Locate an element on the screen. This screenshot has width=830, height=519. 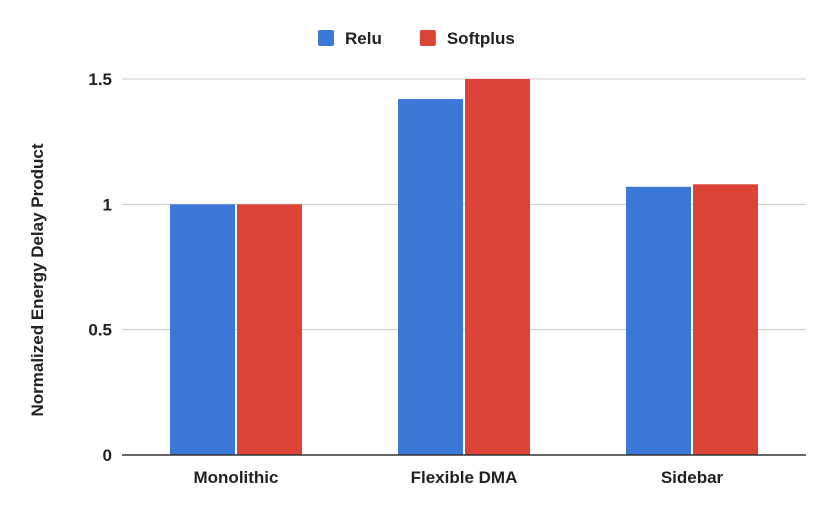
legend-swatch-relu is located at coordinates (326, 38).